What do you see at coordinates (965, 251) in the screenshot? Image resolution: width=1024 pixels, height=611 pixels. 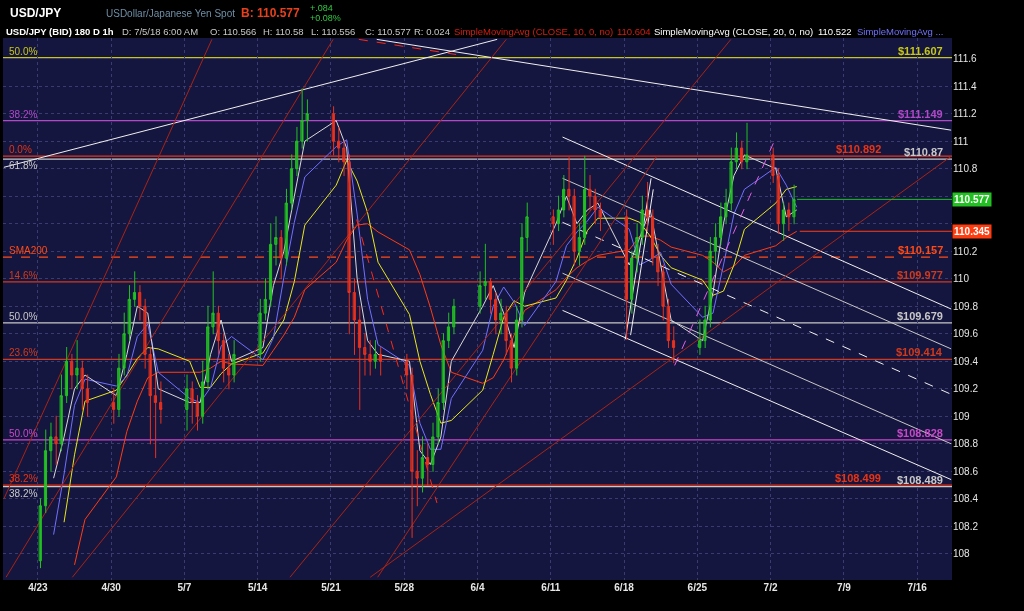 I see `y-tick-label: 110.2` at bounding box center [965, 251].